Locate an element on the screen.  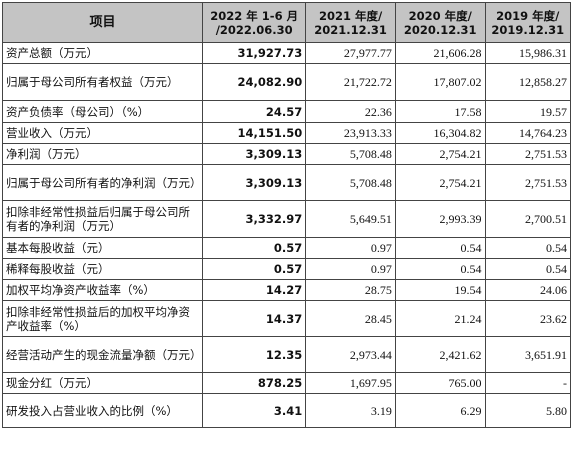
value-2022: 878.25 is located at coordinates (254, 383).